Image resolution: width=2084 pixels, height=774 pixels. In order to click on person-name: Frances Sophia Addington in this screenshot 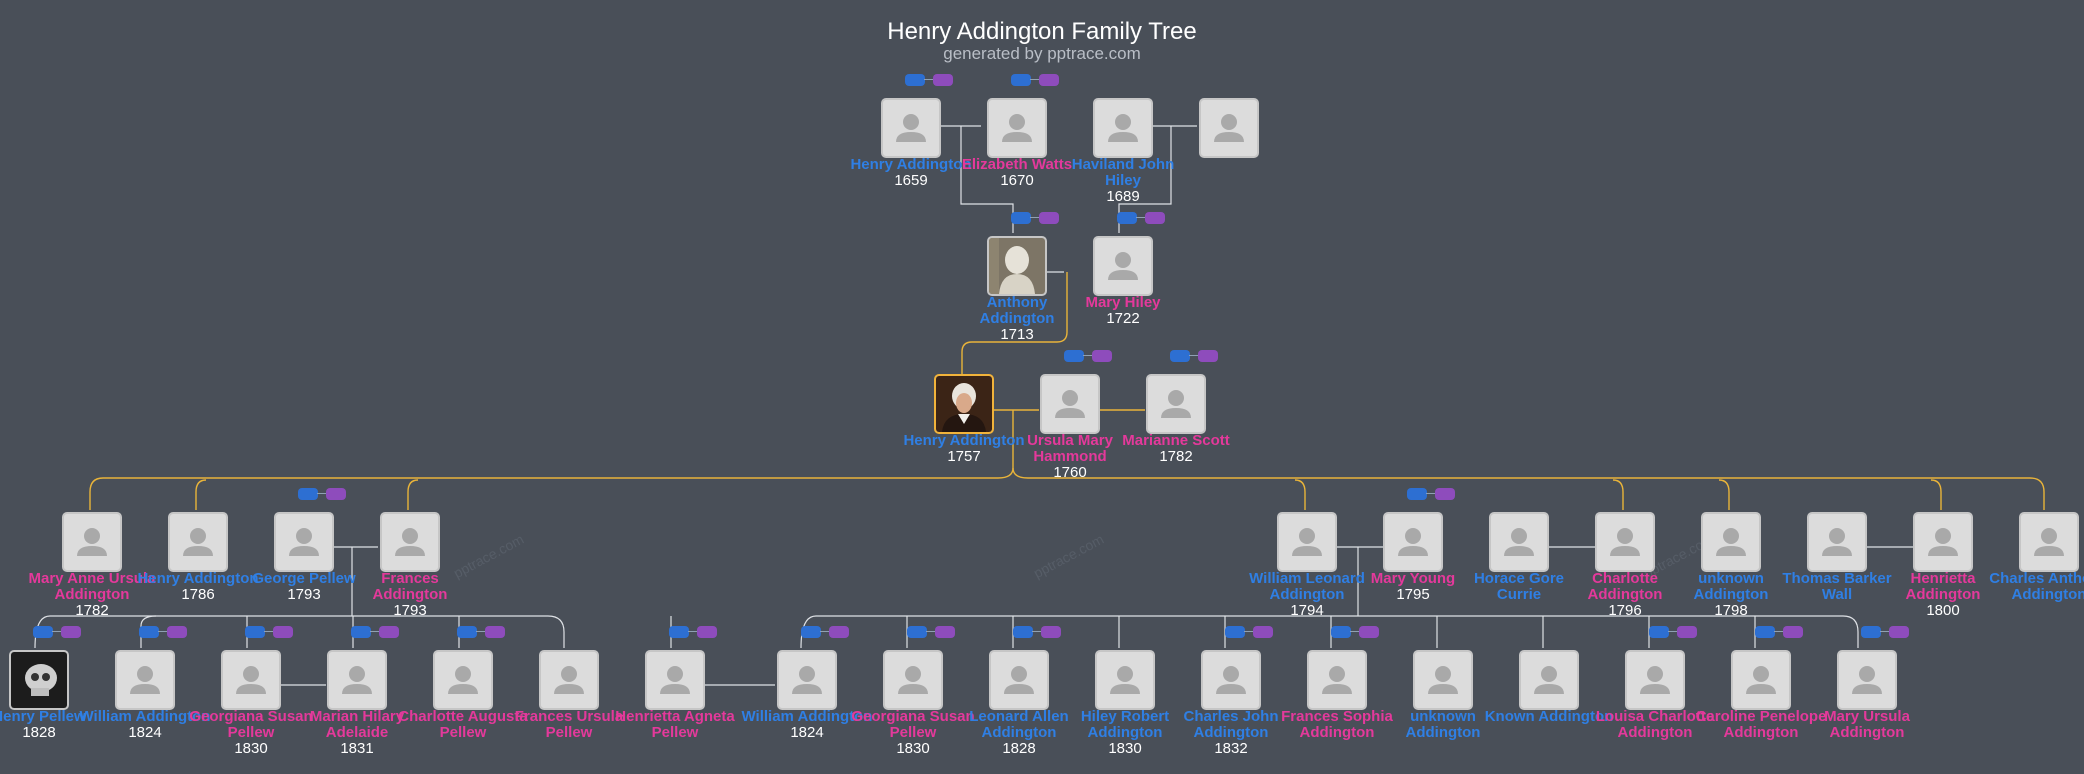, I will do `click(1337, 725)`.